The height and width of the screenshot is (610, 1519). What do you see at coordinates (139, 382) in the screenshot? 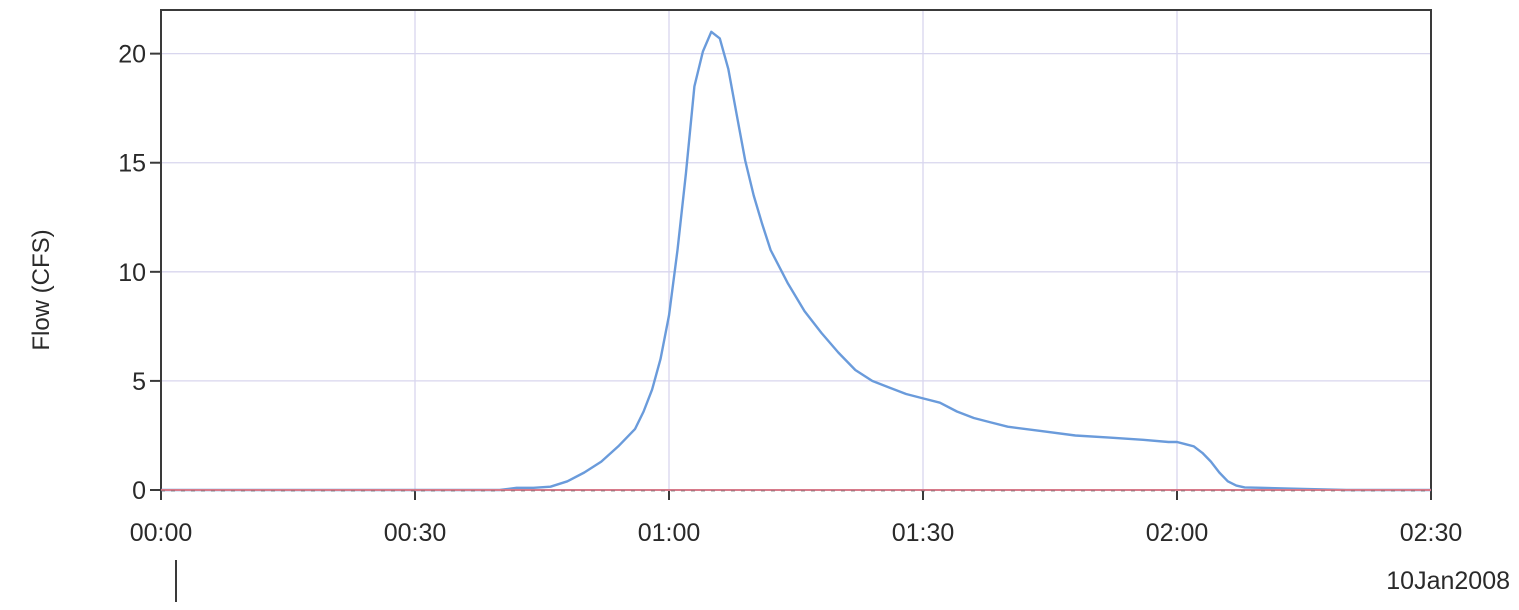
I see `y-tick-label: 5` at bounding box center [139, 382].